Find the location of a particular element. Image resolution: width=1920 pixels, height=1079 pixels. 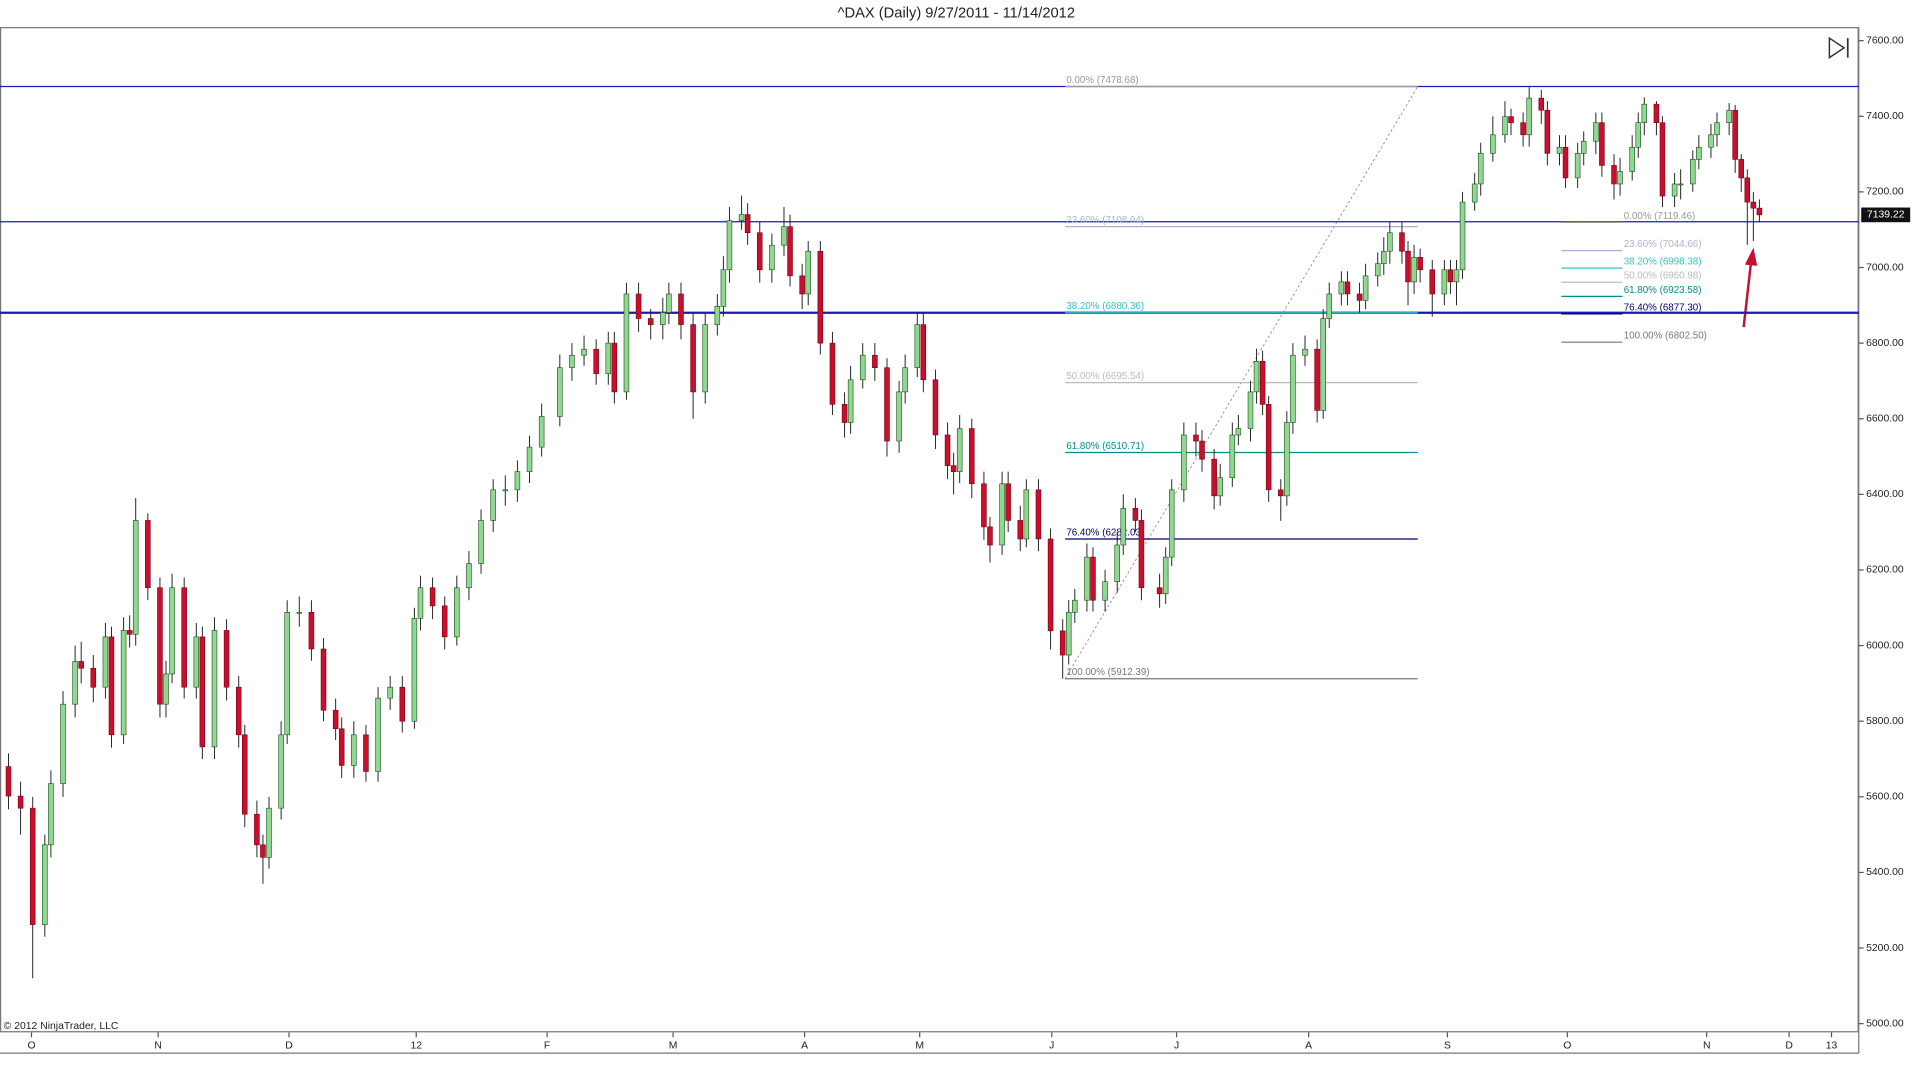

red-arrow is located at coordinates (1750, 287).